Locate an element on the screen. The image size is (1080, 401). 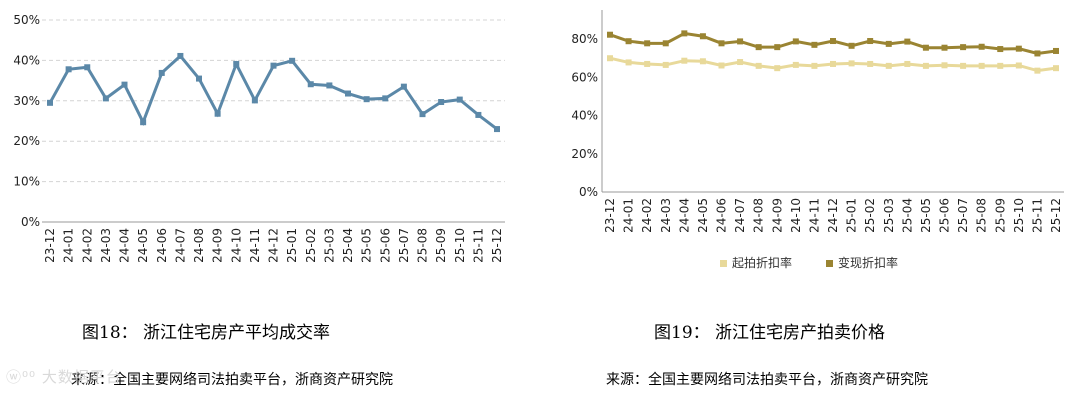
x-tick-label: 25-12 is located at coordinates (497, 245).